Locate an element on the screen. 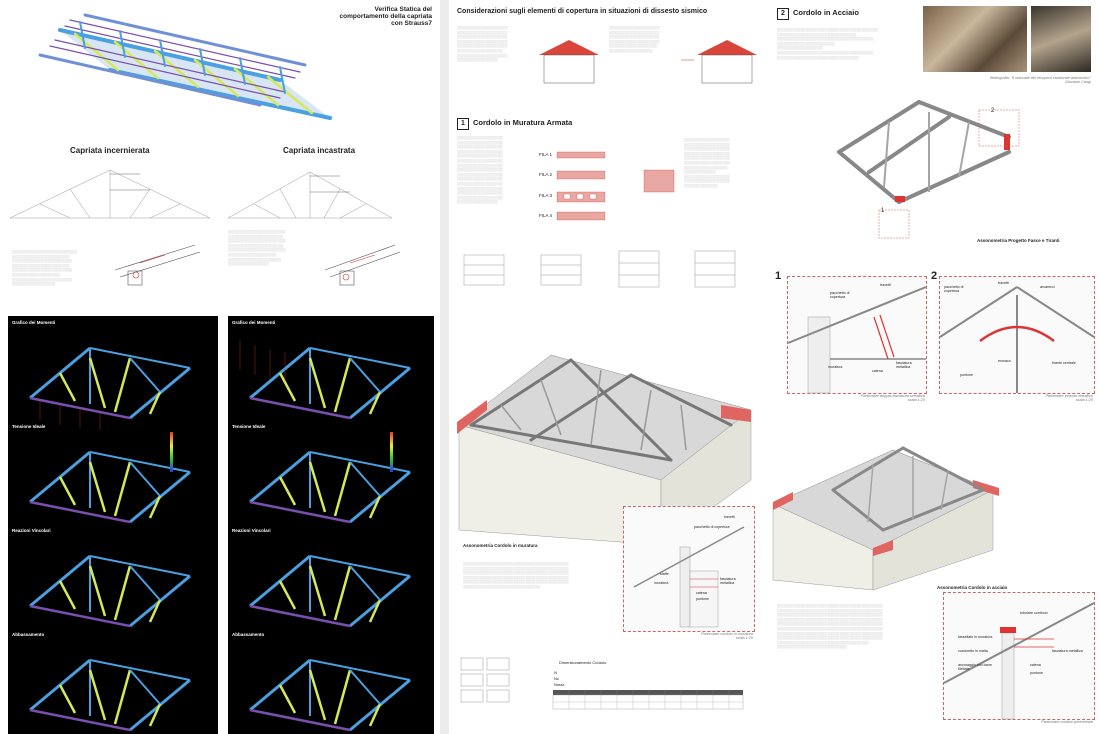 Image resolution: width=1100 pixels, height=734 pixels. d1-travetti: travetti is located at coordinates (885, 285).